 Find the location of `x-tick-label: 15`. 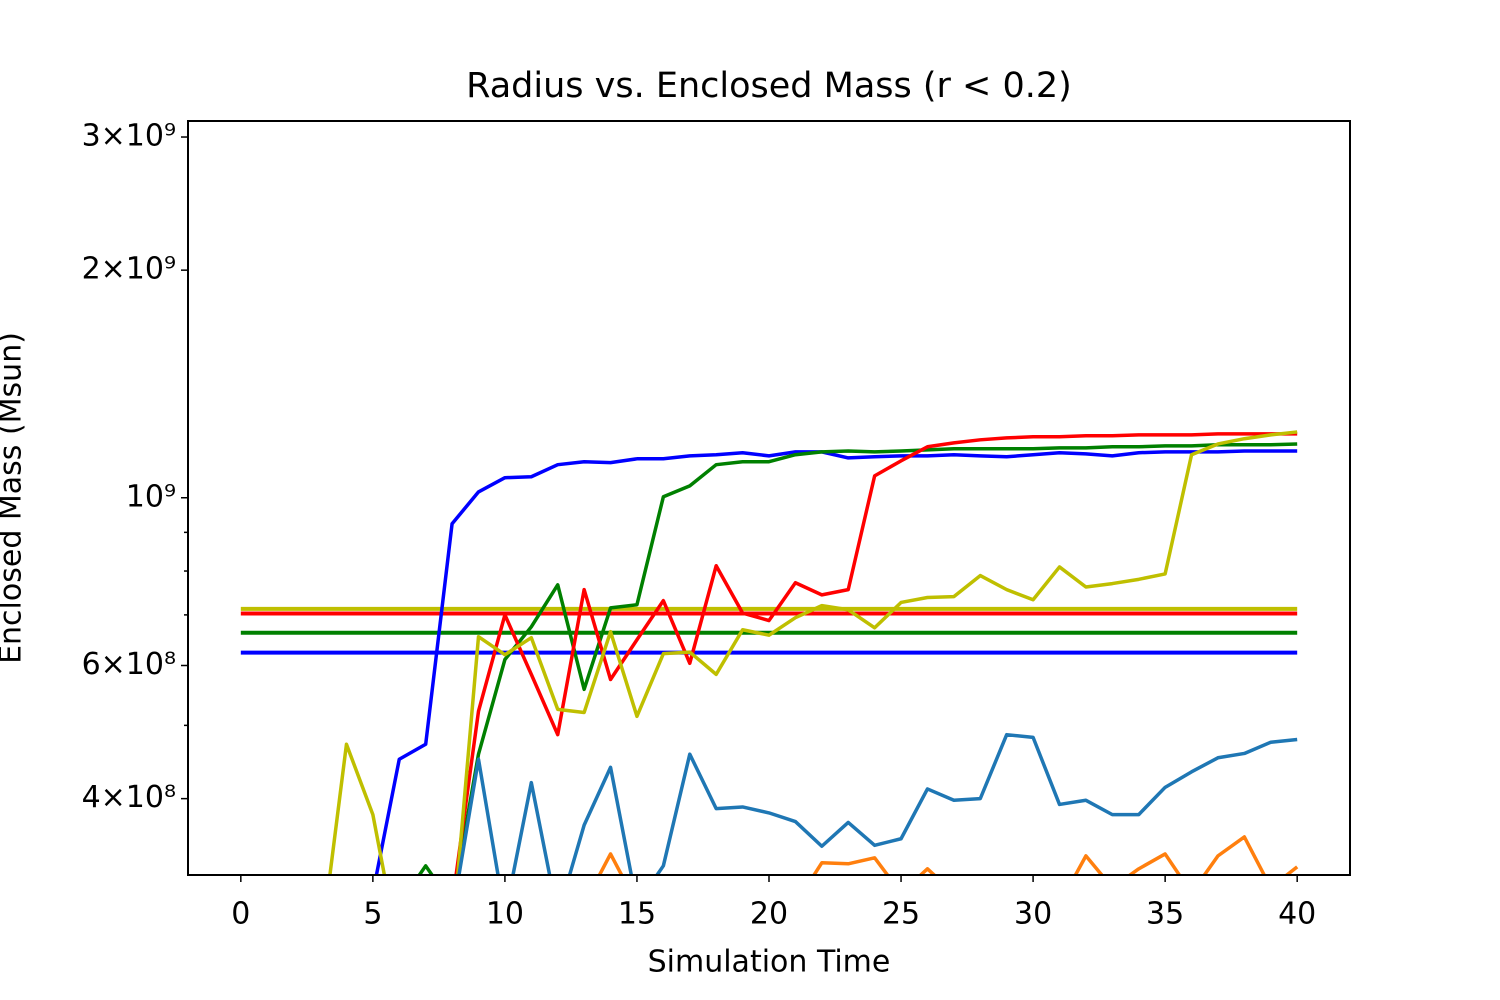

x-tick-label: 15 is located at coordinates (637, 914).